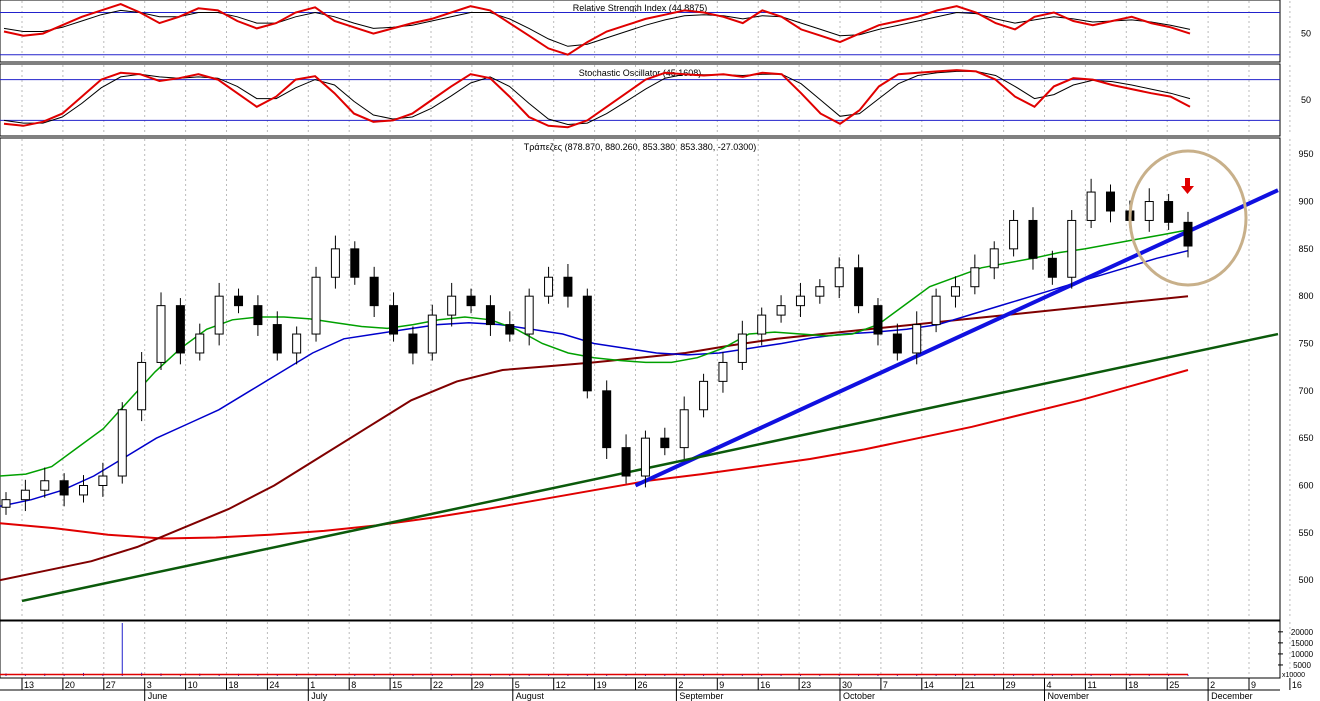 This screenshot has height=701, width=1320. Describe the element at coordinates (806, 685) in the screenshot. I see `x-tick-label: 23` at that location.